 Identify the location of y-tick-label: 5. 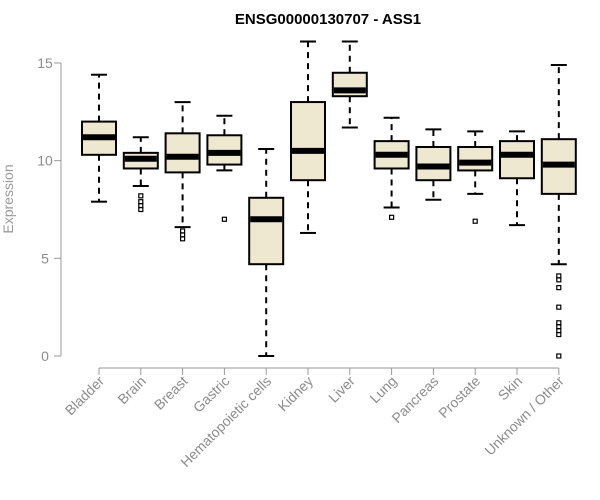
(45, 258).